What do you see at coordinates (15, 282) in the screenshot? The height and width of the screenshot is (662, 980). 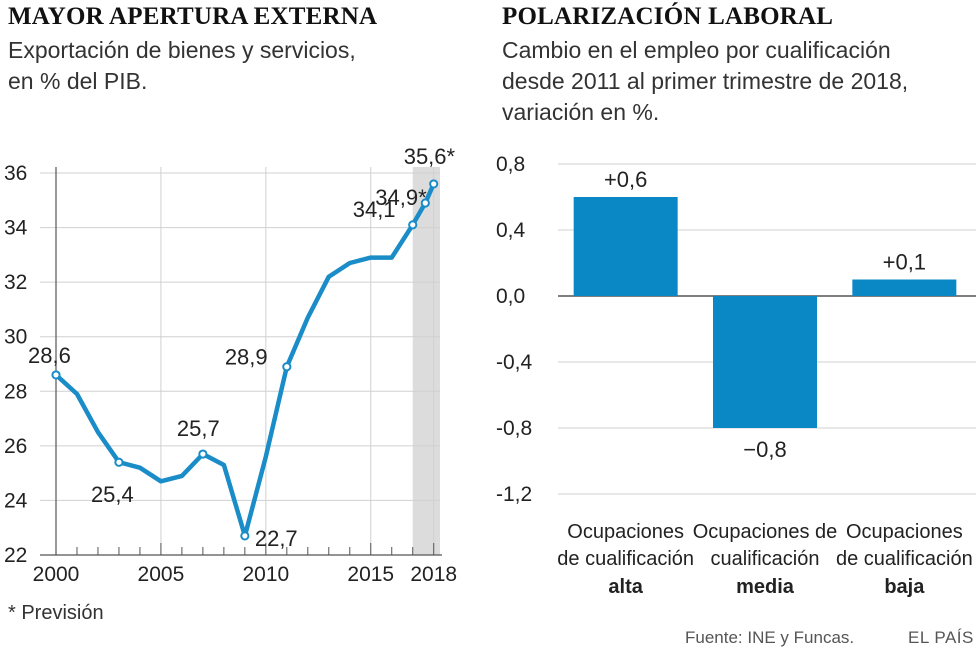 I see `y-tick-label: 32` at bounding box center [15, 282].